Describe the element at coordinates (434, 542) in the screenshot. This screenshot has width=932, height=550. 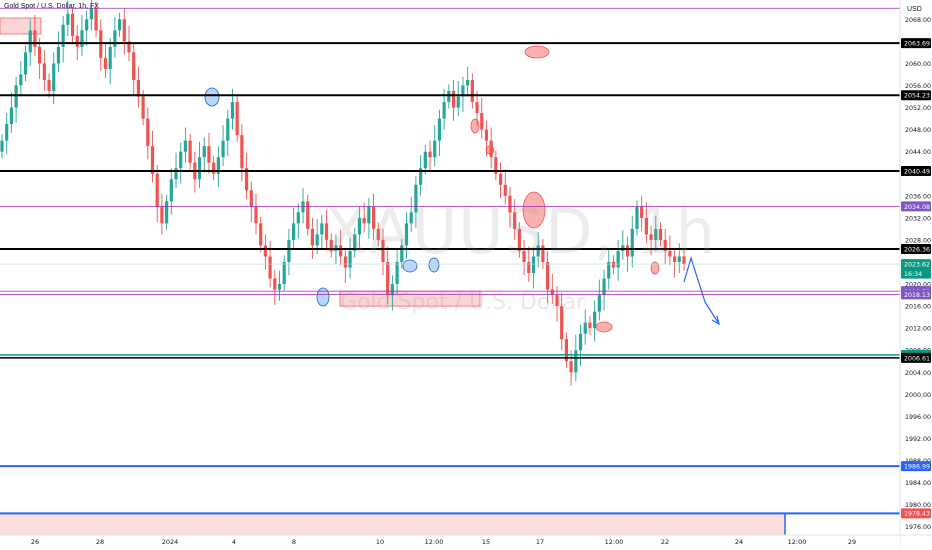
I see `x-tick-label: 12:00` at that location.